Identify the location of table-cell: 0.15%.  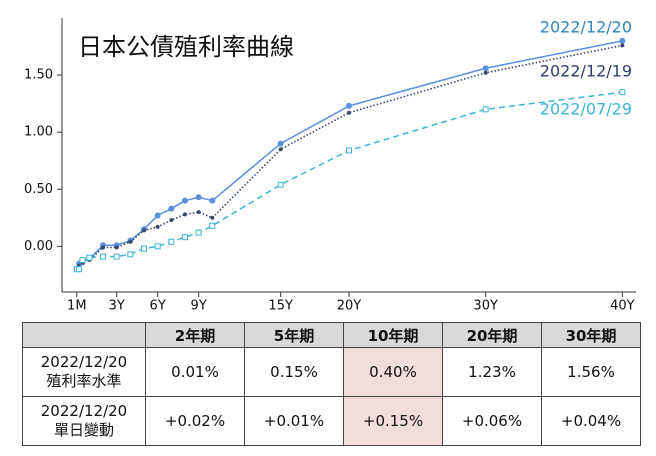
(294, 372).